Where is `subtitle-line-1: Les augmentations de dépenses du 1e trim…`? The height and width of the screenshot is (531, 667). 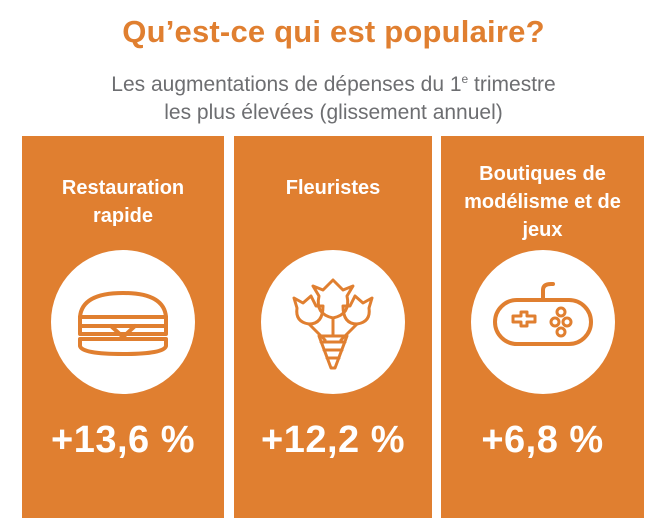 subtitle-line-1: Les augmentations de dépenses du 1e trim… is located at coordinates (333, 82).